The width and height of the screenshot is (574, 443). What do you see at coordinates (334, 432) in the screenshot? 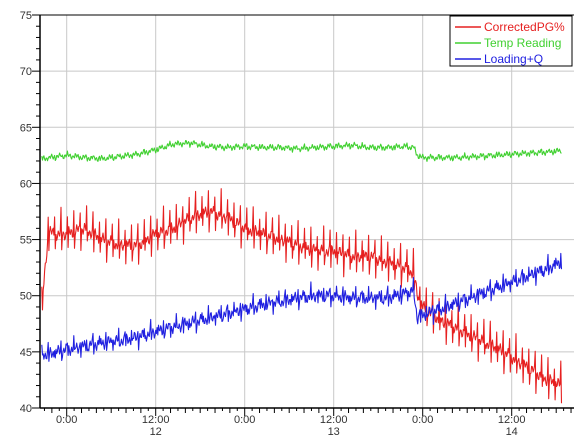
I see `x-date-label: 13` at bounding box center [334, 432].